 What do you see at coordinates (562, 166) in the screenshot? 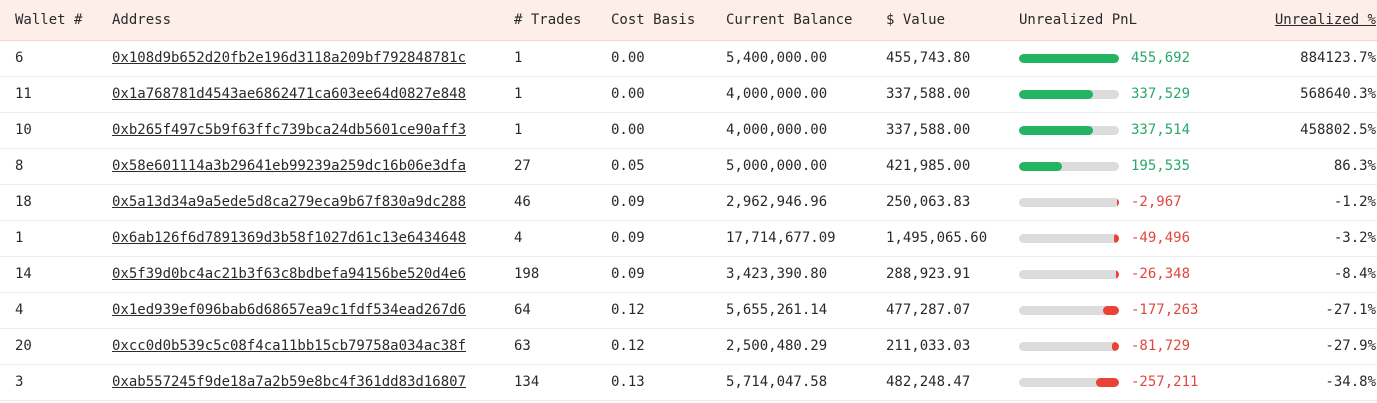
I see `trades-cell: 27` at bounding box center [562, 166].